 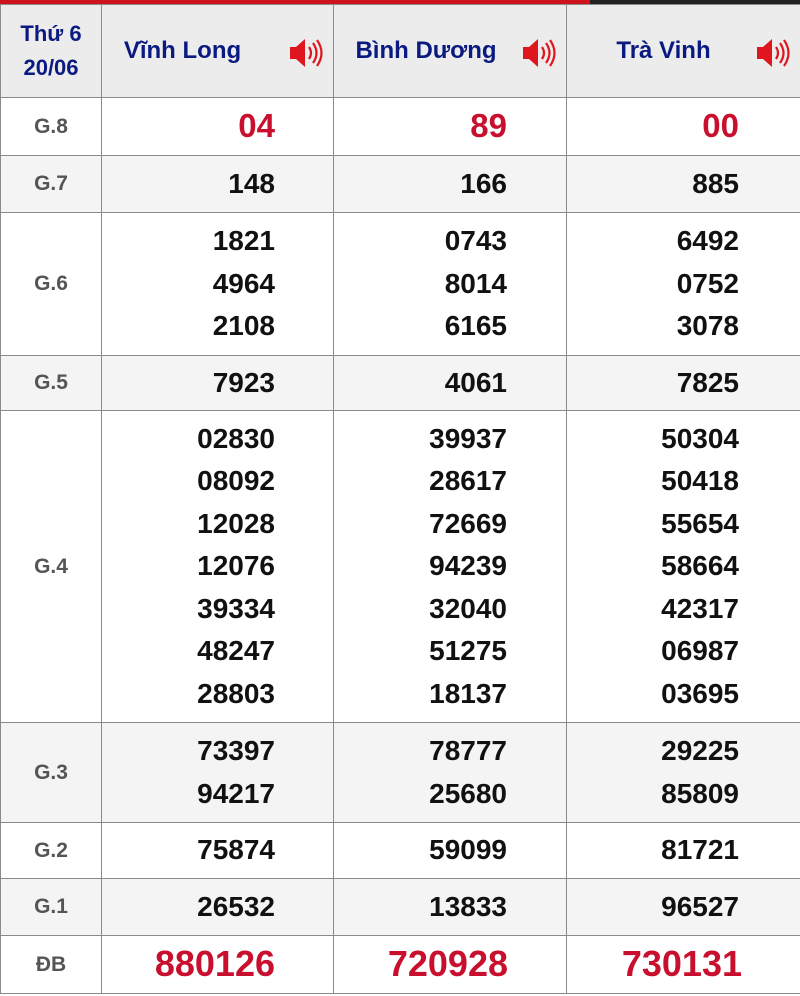 What do you see at coordinates (468, 608) in the screenshot?
I see `winning-number: 32040` at bounding box center [468, 608].